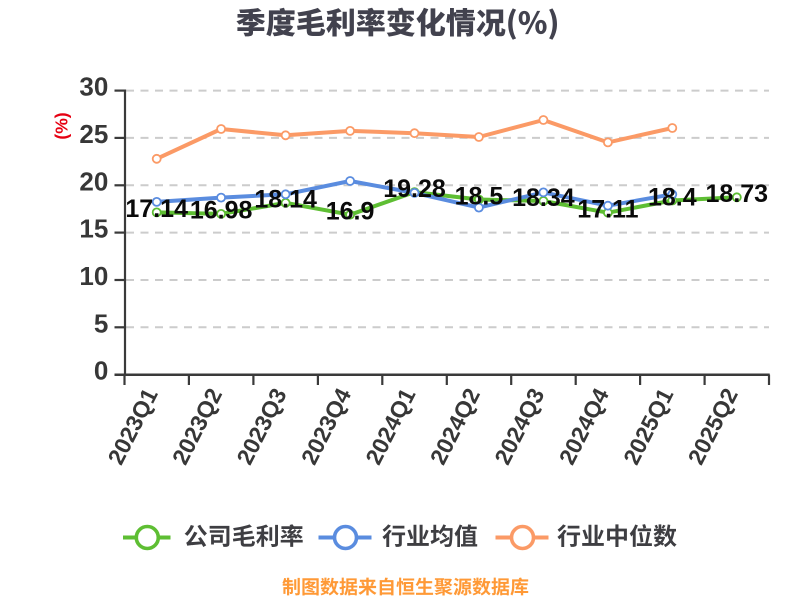 The height and width of the screenshot is (600, 800). What do you see at coordinates (607, 210) in the screenshot?
I see `svg-text: 17.11` at bounding box center [607, 210].